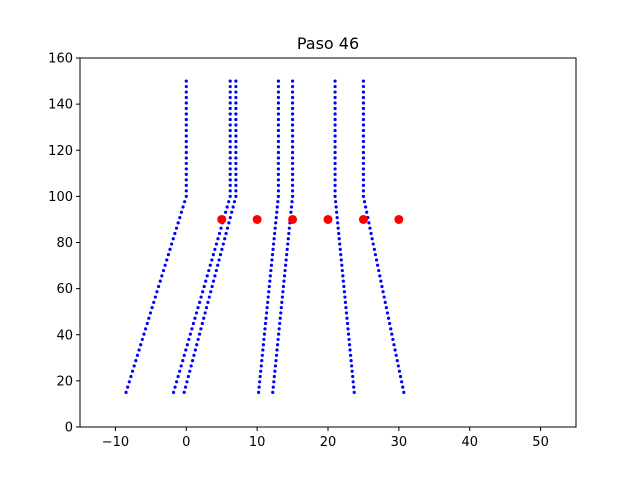  Describe the element at coordinates (115, 442) in the screenshot. I see `x-tick-label: −10` at that location.